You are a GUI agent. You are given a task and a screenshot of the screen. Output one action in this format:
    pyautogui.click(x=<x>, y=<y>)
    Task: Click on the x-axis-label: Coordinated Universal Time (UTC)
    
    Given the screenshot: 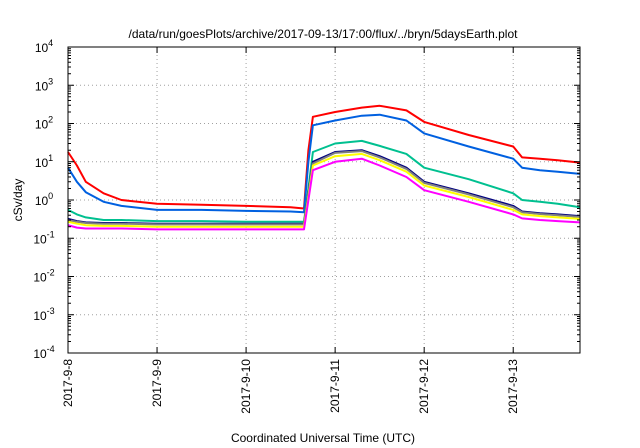 What is the action you would take?
    pyautogui.click(x=323, y=438)
    